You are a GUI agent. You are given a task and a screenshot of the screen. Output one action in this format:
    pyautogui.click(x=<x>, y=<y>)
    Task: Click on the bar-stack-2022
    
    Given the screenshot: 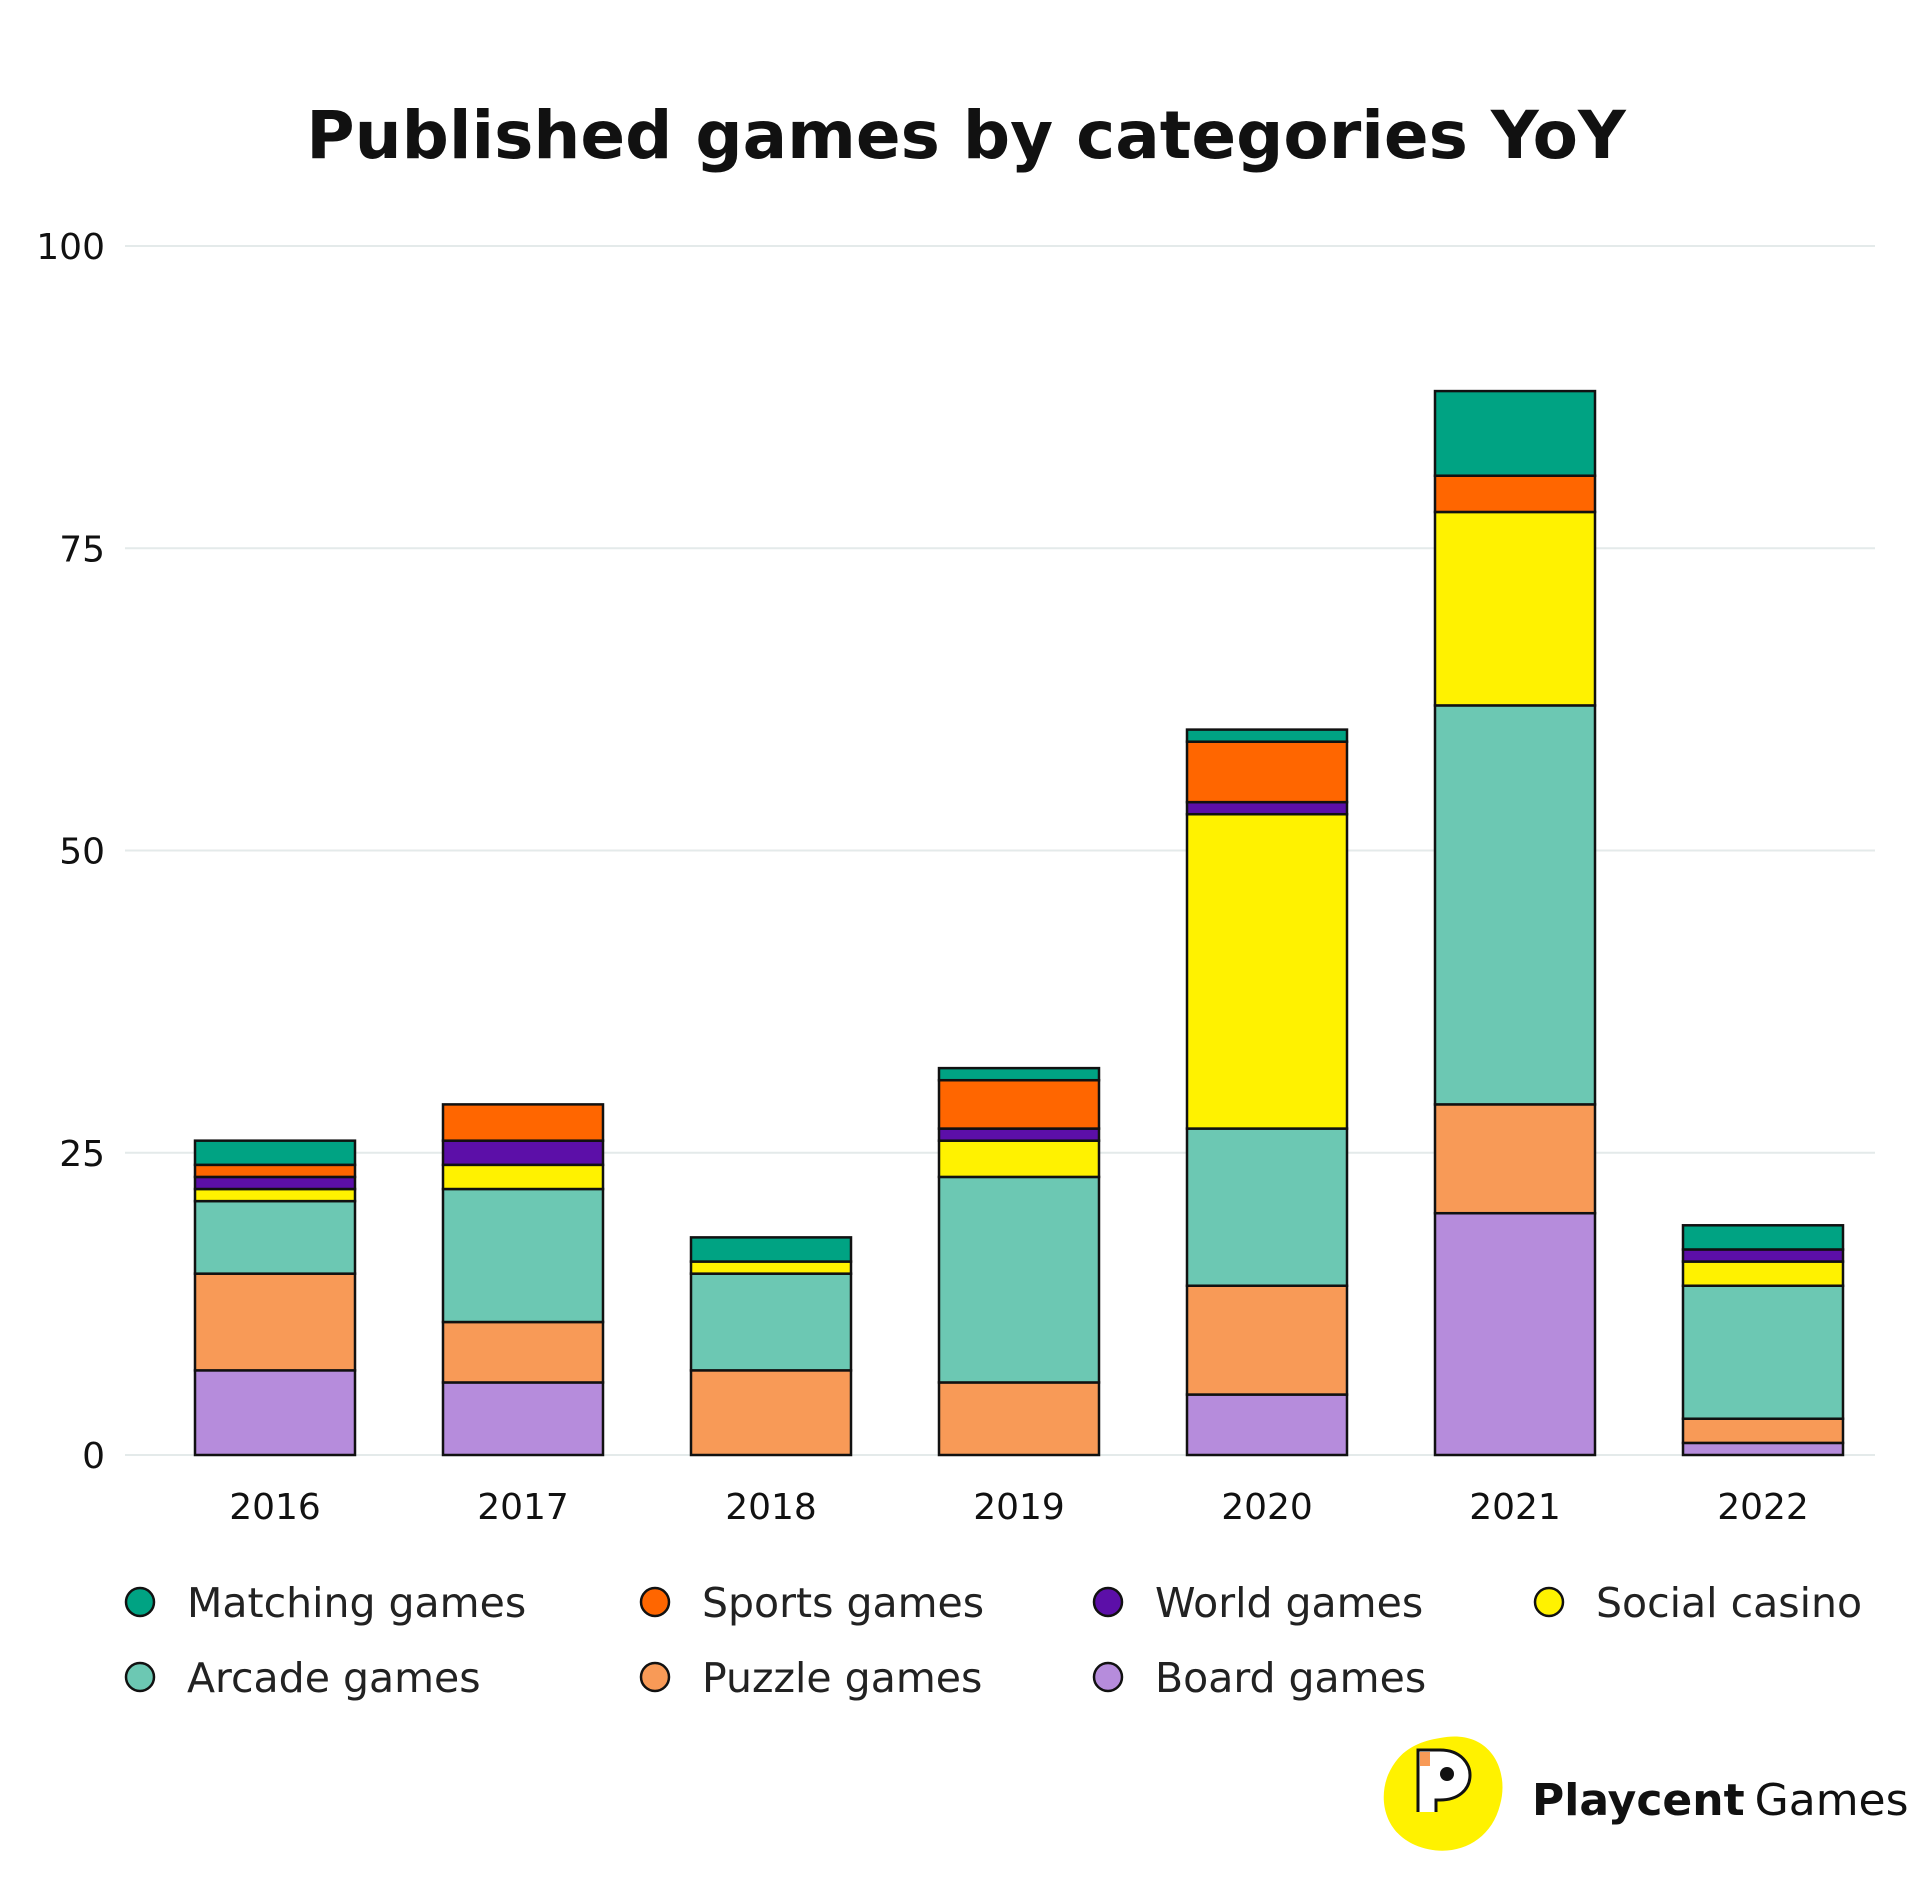 What is the action you would take?
    pyautogui.click(x=1763, y=1340)
    